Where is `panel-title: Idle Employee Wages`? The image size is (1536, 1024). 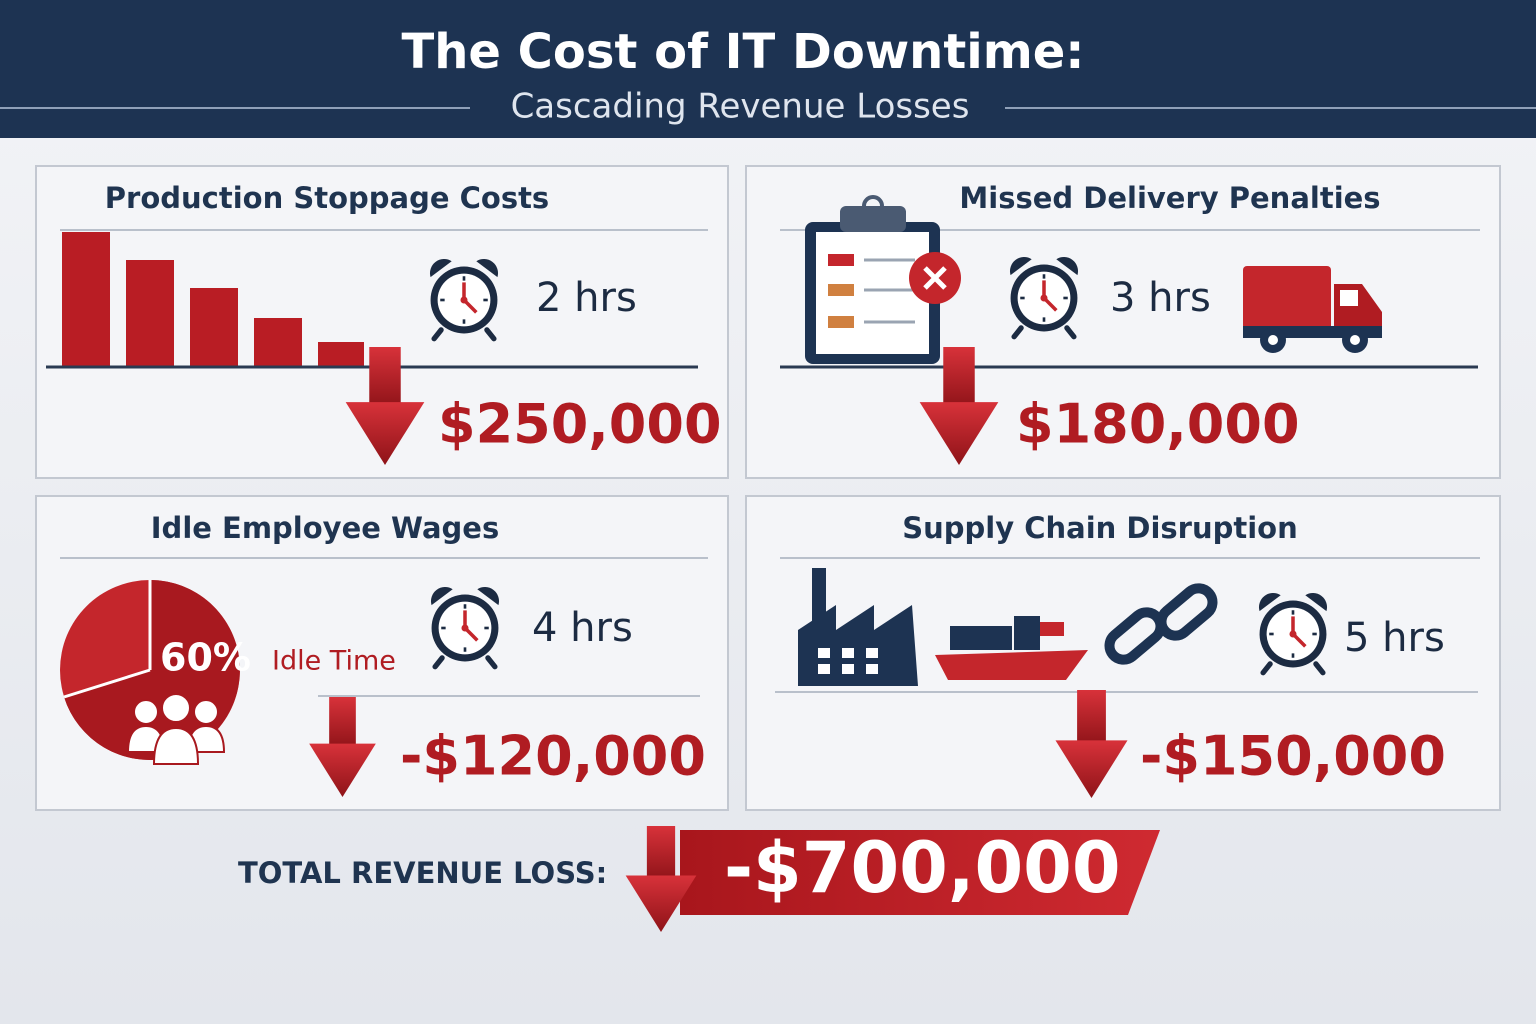
panel-title: Idle Employee Wages is located at coordinates (325, 528).